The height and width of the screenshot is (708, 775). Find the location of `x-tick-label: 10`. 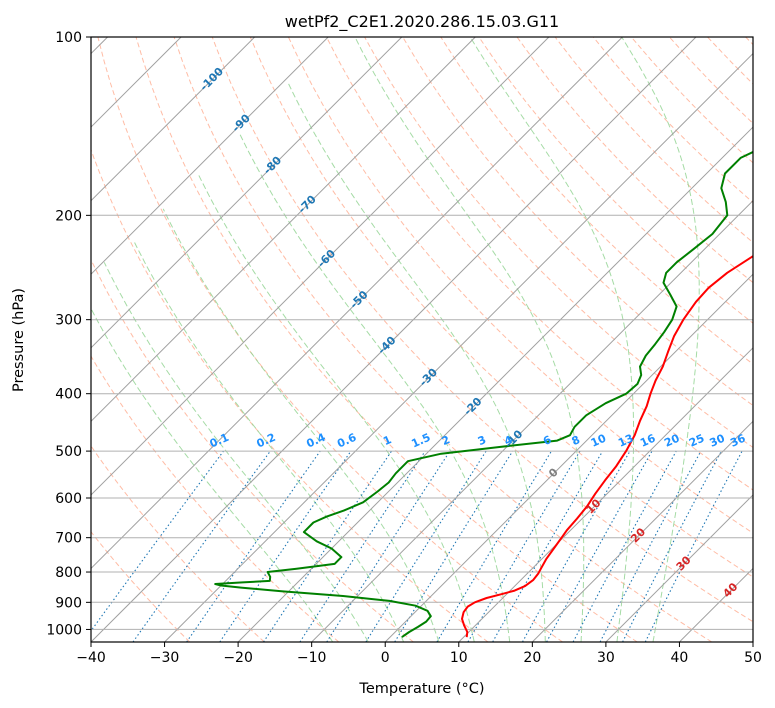

x-tick-label: 10 is located at coordinates (459, 658).